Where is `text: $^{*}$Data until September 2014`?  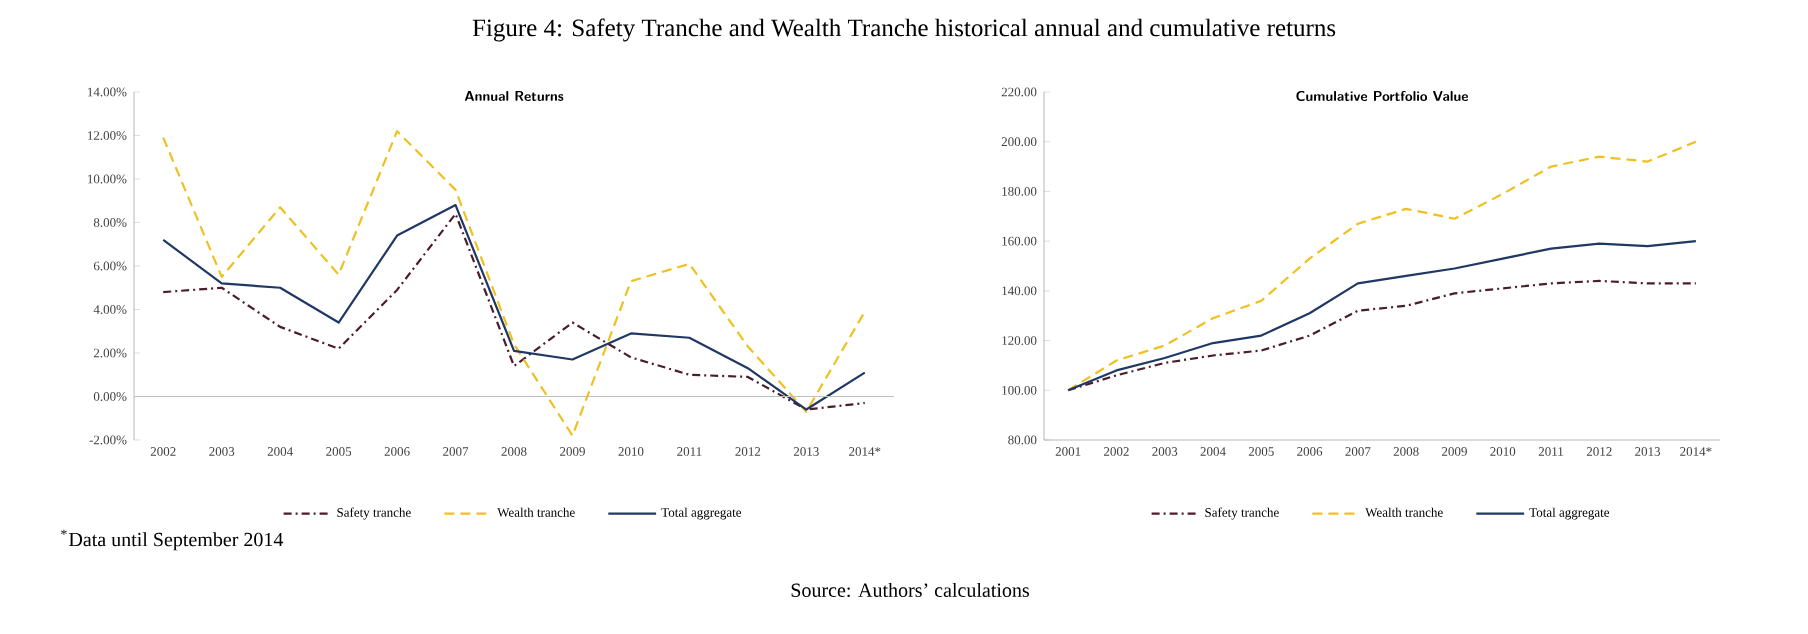
text: $^{*}$Data until September 2014 is located at coordinates (172, 540).